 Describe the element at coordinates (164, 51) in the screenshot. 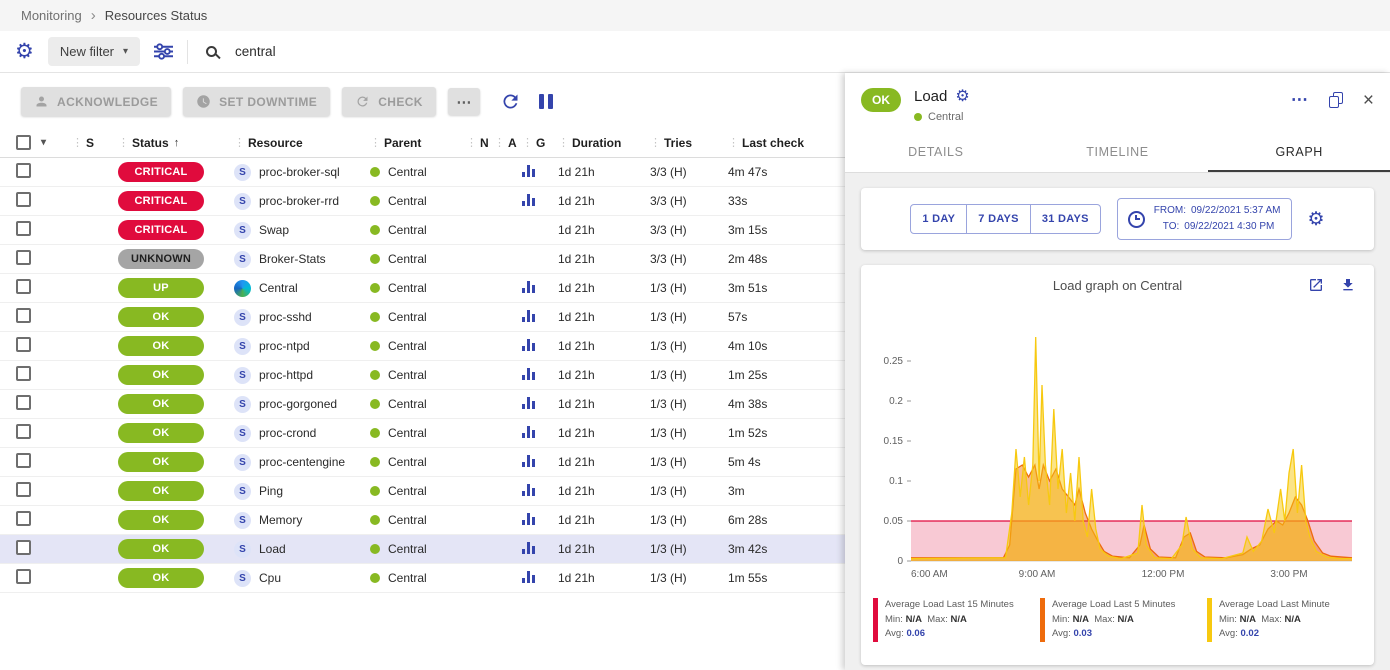

I see `filter-tune-icon` at that location.